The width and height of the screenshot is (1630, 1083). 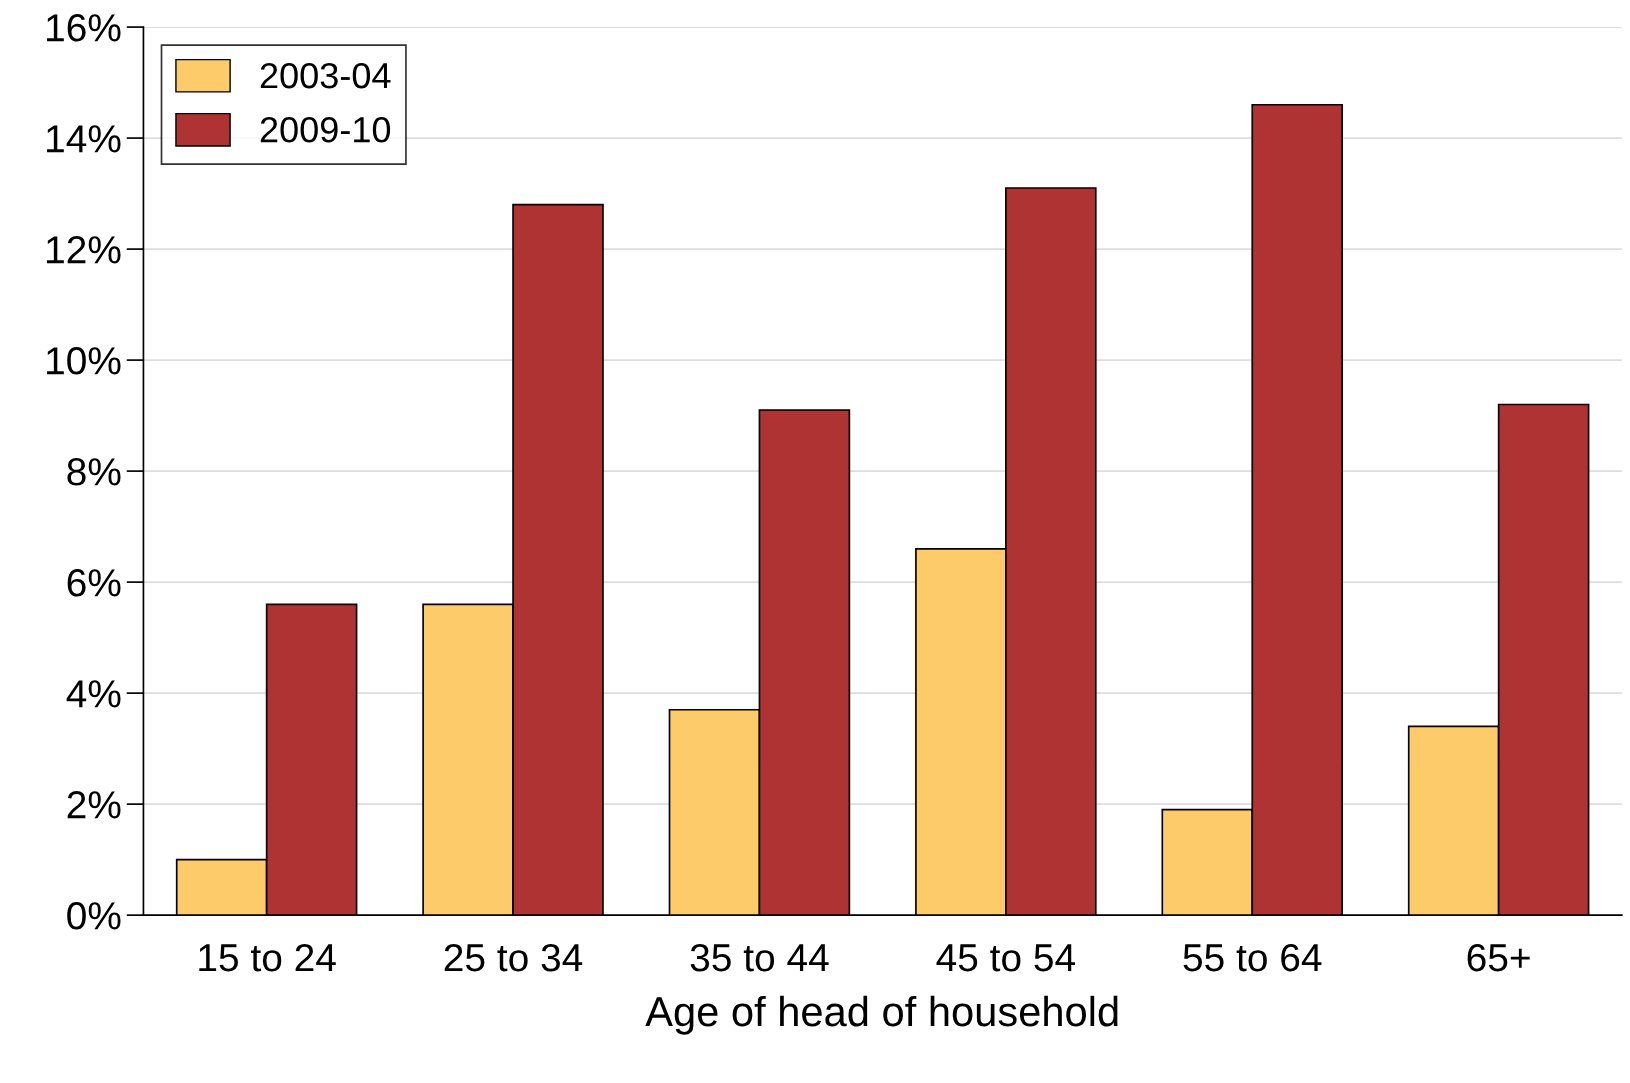 What do you see at coordinates (881, 1015) in the screenshot?
I see `x-axis-title: Age of head of household` at bounding box center [881, 1015].